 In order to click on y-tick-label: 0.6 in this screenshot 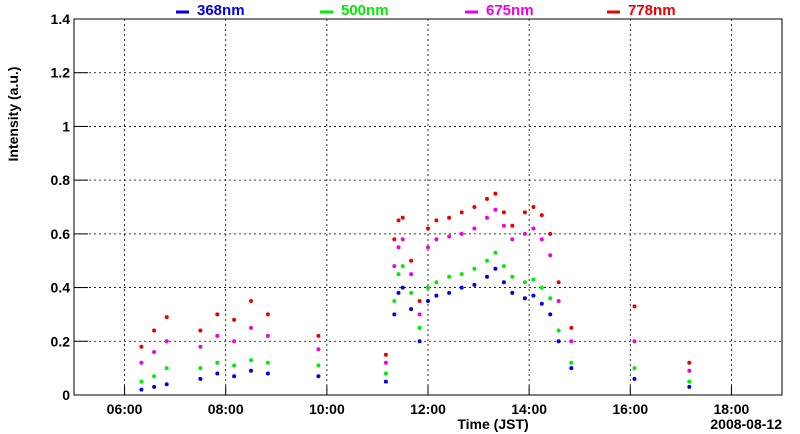, I will do `click(61, 234)`.